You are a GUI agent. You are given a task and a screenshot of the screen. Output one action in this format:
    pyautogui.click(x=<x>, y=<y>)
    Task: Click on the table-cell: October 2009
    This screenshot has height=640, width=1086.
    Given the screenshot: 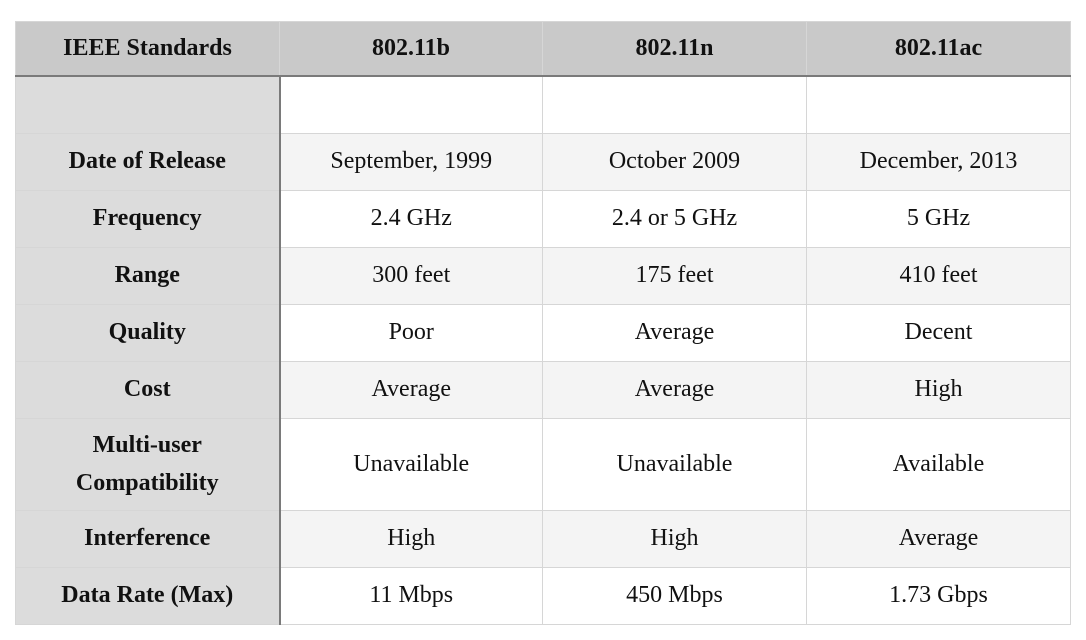 What is the action you would take?
    pyautogui.click(x=674, y=161)
    